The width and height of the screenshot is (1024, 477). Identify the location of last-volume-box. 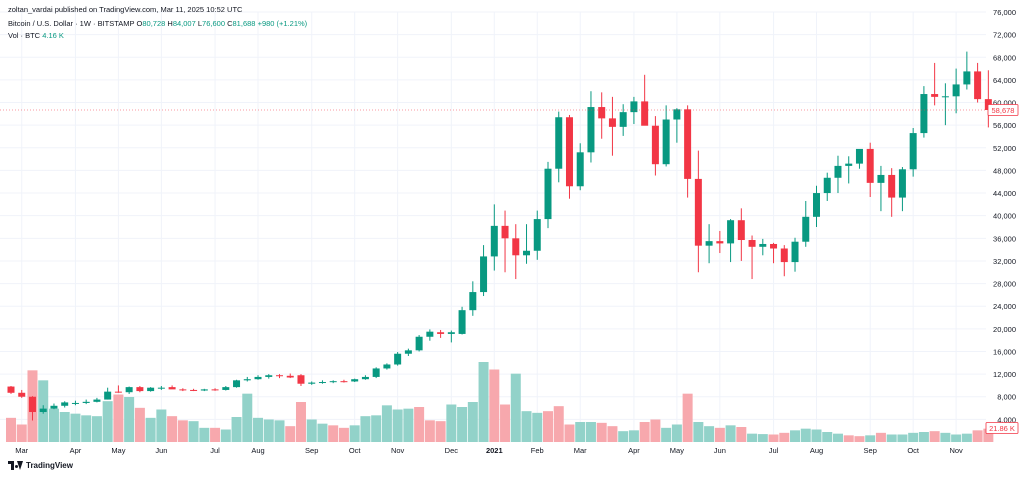
(1002, 428).